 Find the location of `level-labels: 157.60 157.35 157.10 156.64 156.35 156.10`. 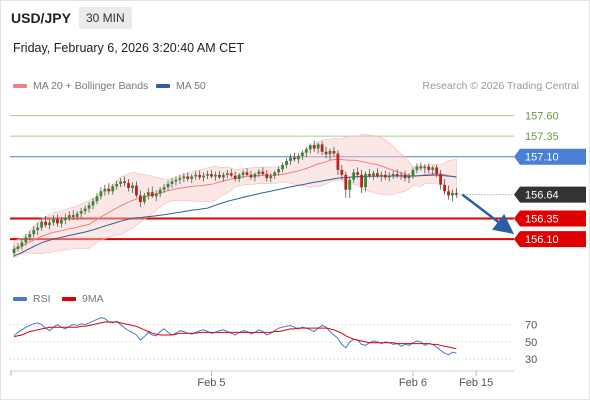

level-labels: 157.60 157.35 157.10 156.64 156.35 156.10 is located at coordinates (550, 179).